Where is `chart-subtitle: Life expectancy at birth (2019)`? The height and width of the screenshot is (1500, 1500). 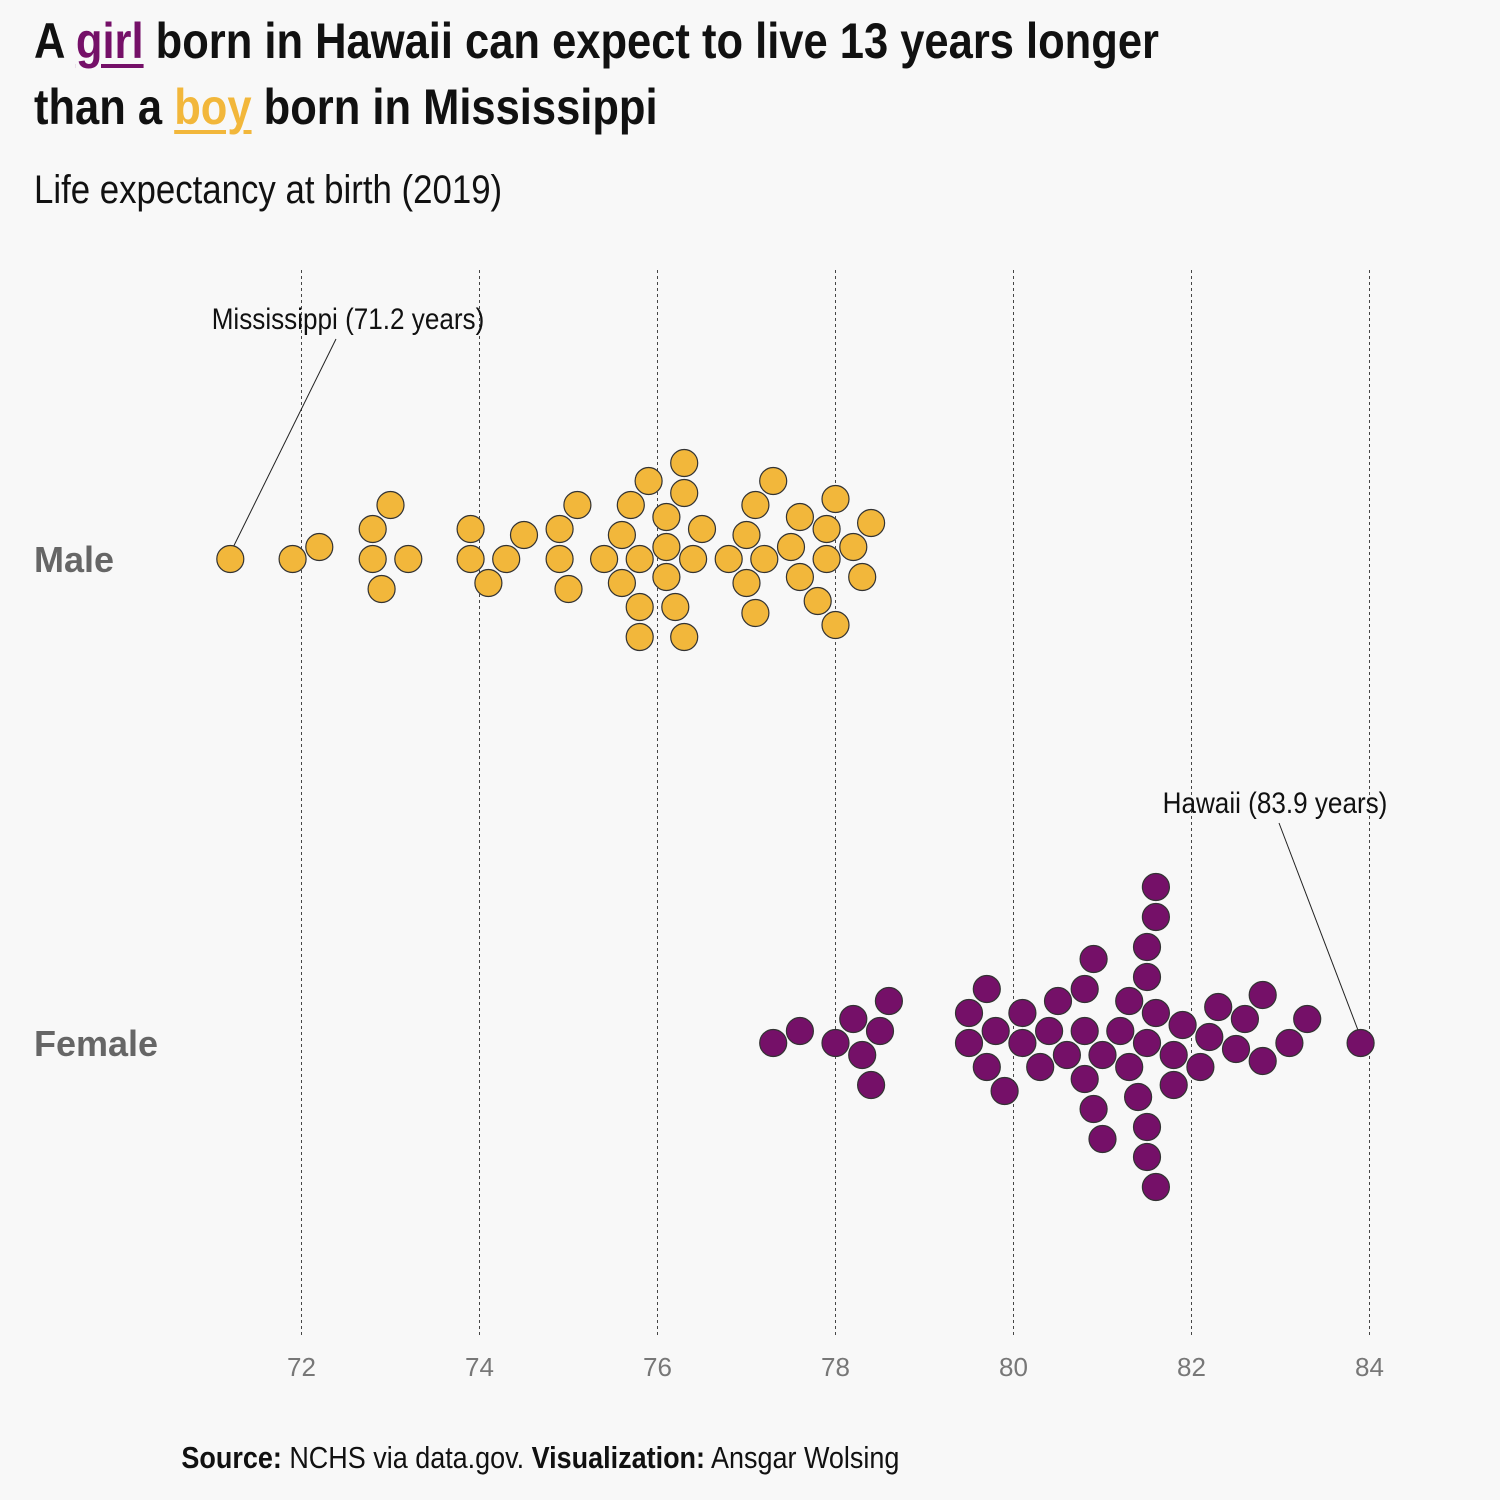
chart-subtitle: Life expectancy at birth (2019) is located at coordinates (268, 190).